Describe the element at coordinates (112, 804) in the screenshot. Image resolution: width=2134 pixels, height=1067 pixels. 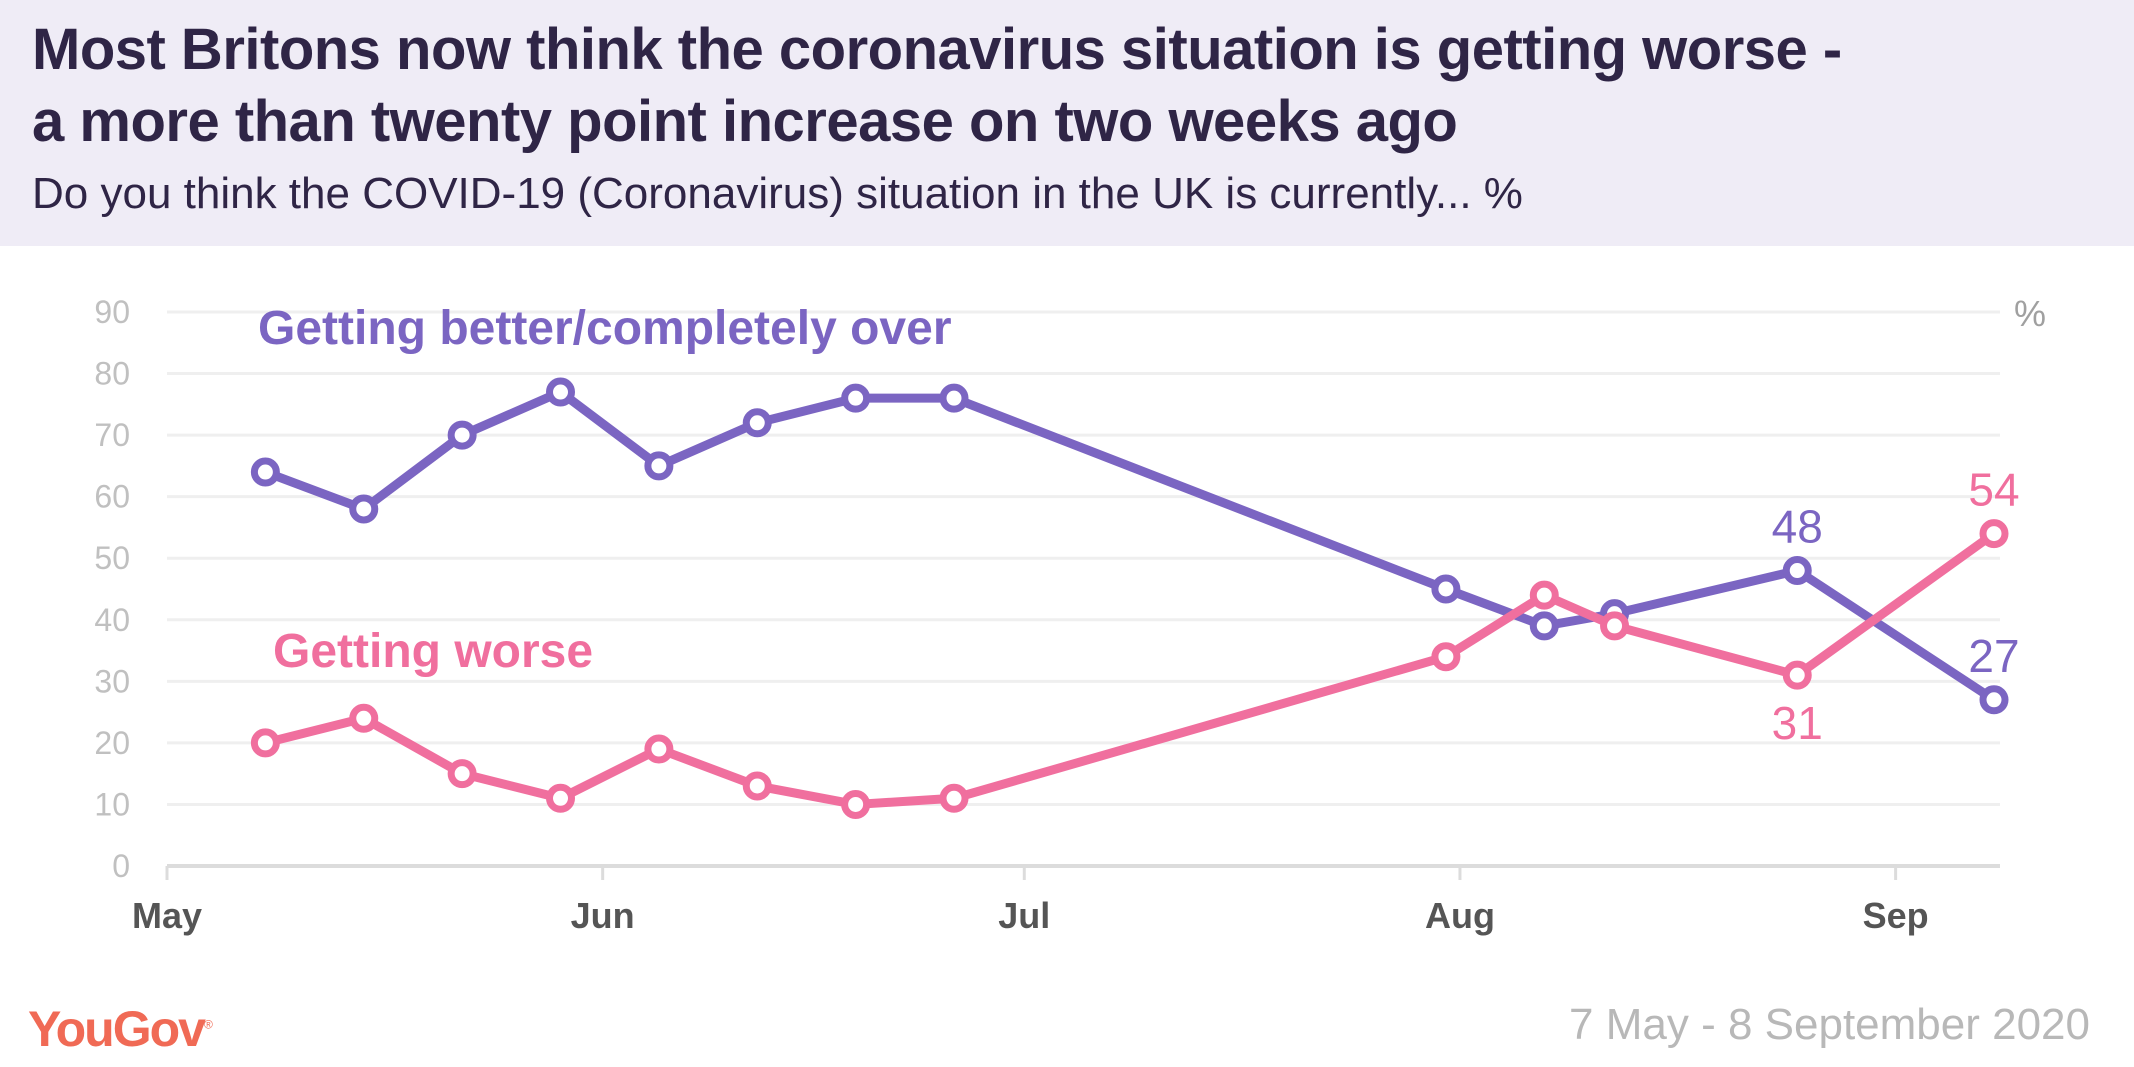
I see `y-tick-label: 10` at that location.